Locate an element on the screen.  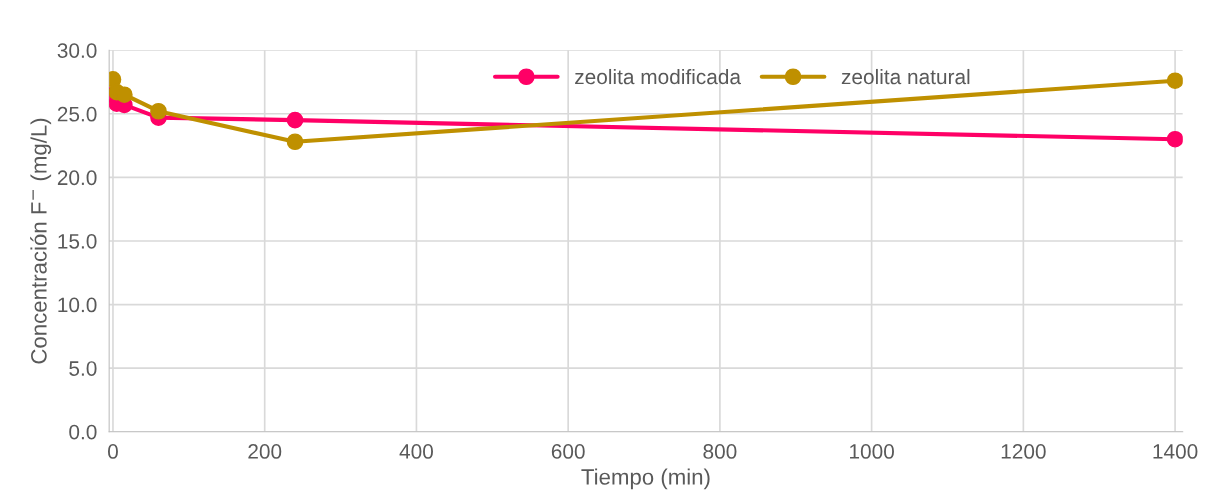
x-tick-label: 400 is located at coordinates (416, 451).